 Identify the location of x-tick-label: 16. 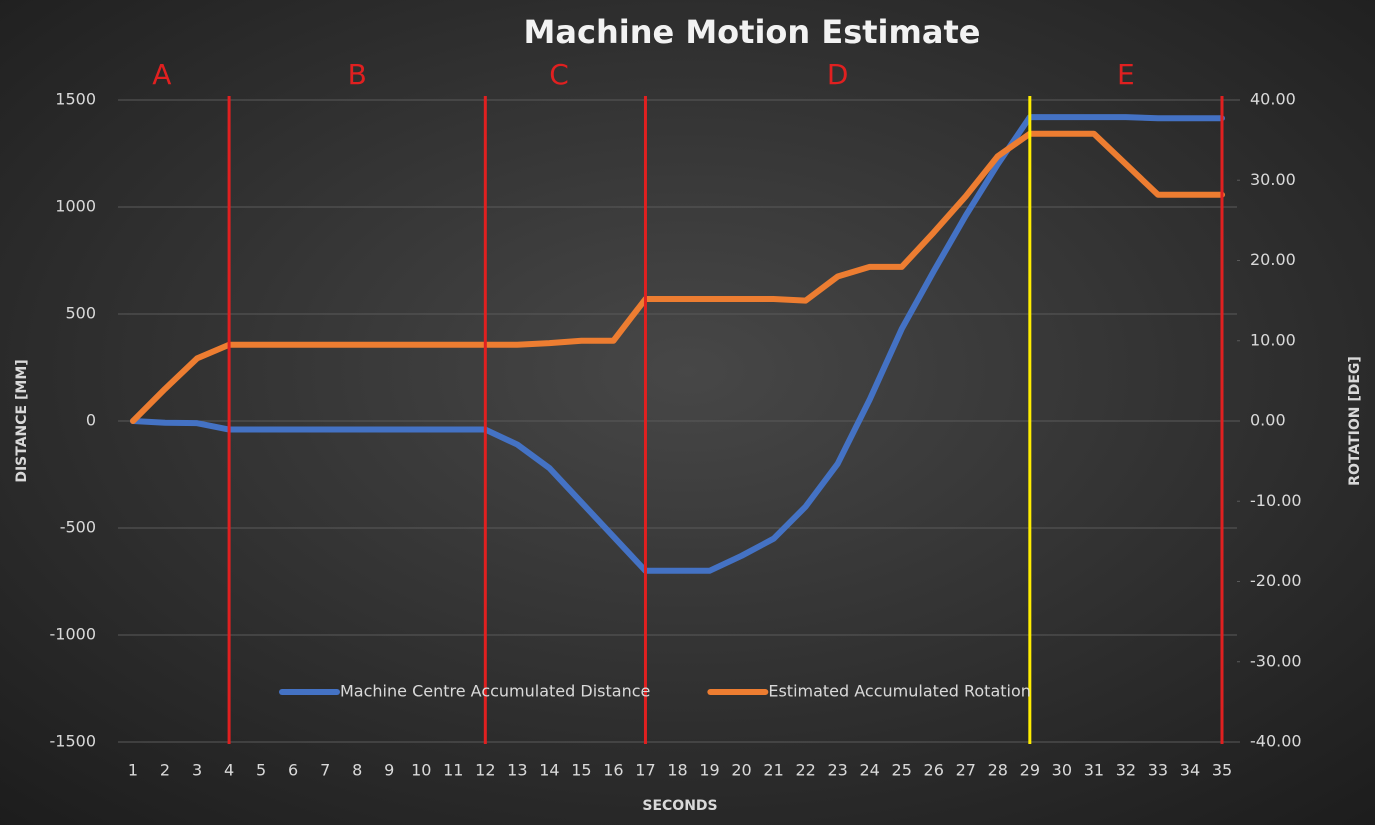
(613, 770).